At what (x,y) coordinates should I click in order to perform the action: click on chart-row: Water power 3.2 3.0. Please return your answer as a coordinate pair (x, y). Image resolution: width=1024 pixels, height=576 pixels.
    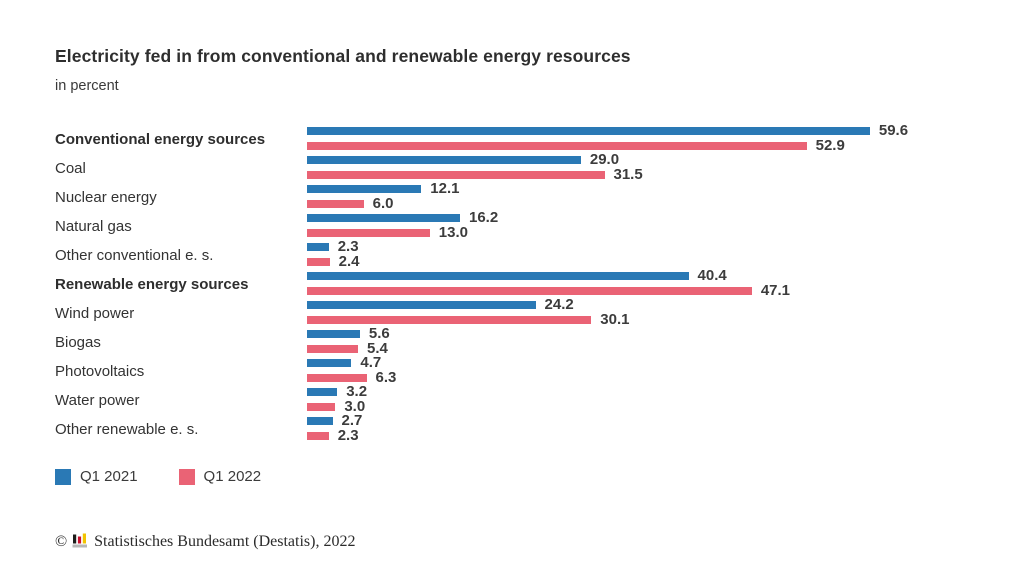
    Looking at the image, I should click on (529, 399).